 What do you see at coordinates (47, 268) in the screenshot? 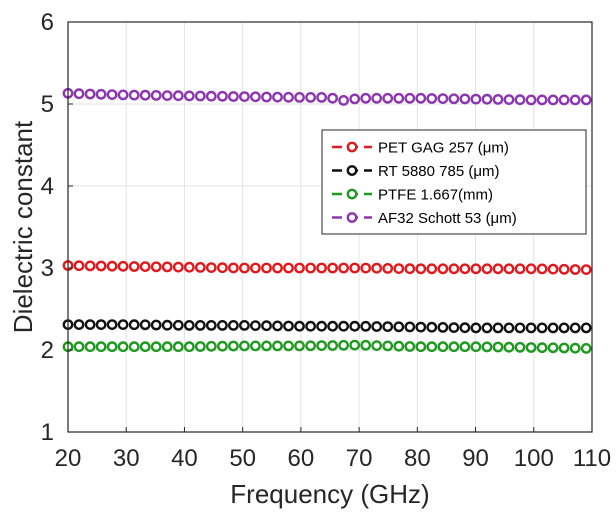
I see `y-tick-label: 3` at bounding box center [47, 268].